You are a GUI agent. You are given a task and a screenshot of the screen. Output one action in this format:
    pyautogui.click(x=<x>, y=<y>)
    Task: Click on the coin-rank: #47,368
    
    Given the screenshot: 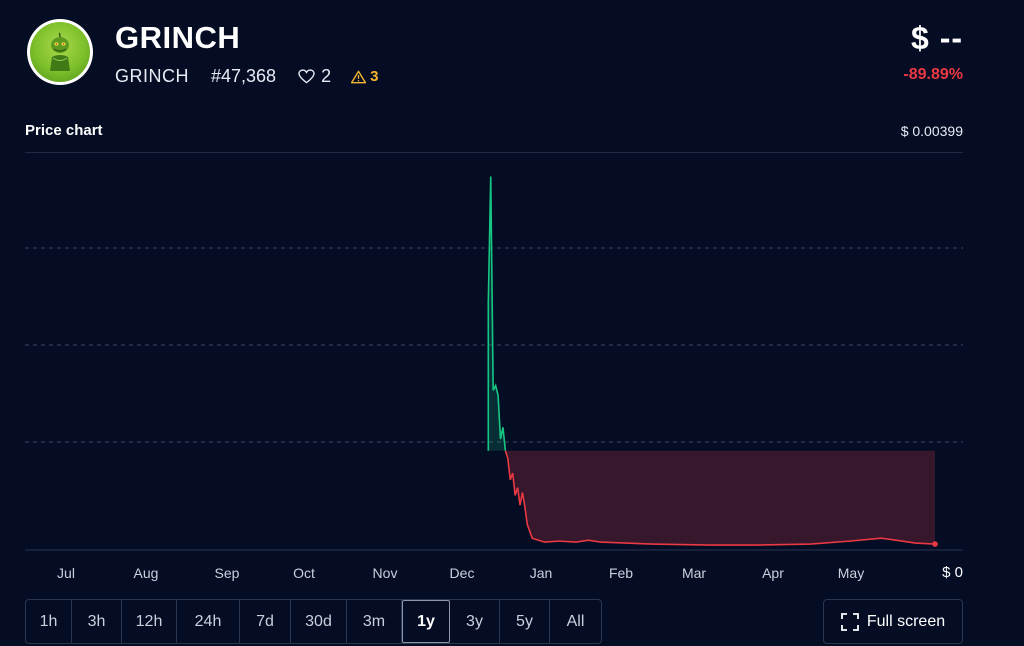 What is the action you would take?
    pyautogui.click(x=244, y=76)
    